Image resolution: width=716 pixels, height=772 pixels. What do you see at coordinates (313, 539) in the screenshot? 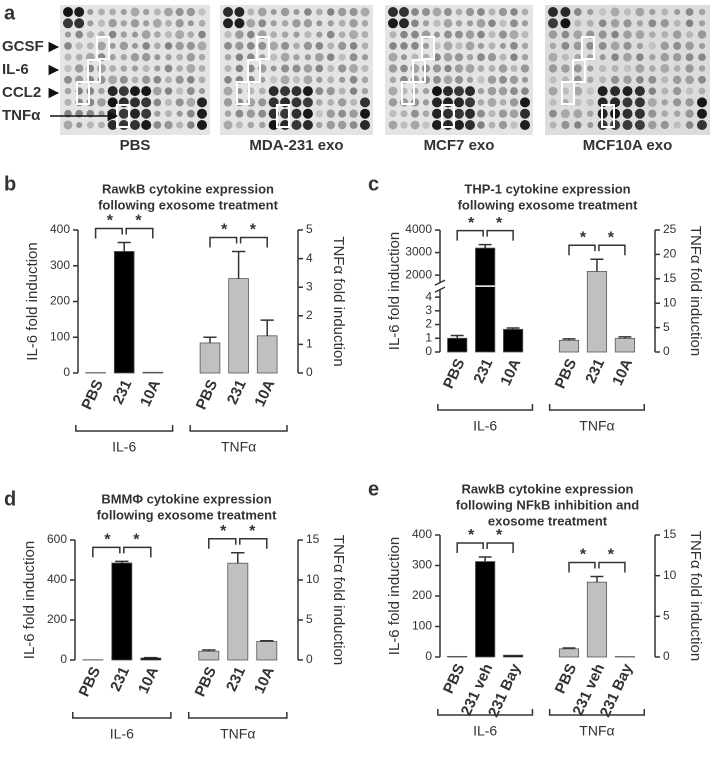
I see `y2-tick-label: 15` at bounding box center [313, 539].